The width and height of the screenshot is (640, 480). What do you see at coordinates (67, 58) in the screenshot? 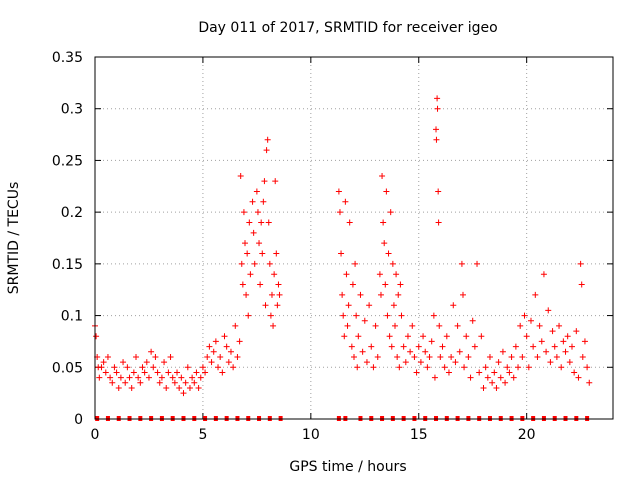
I see `y-tick-label: 0.35` at bounding box center [67, 58].